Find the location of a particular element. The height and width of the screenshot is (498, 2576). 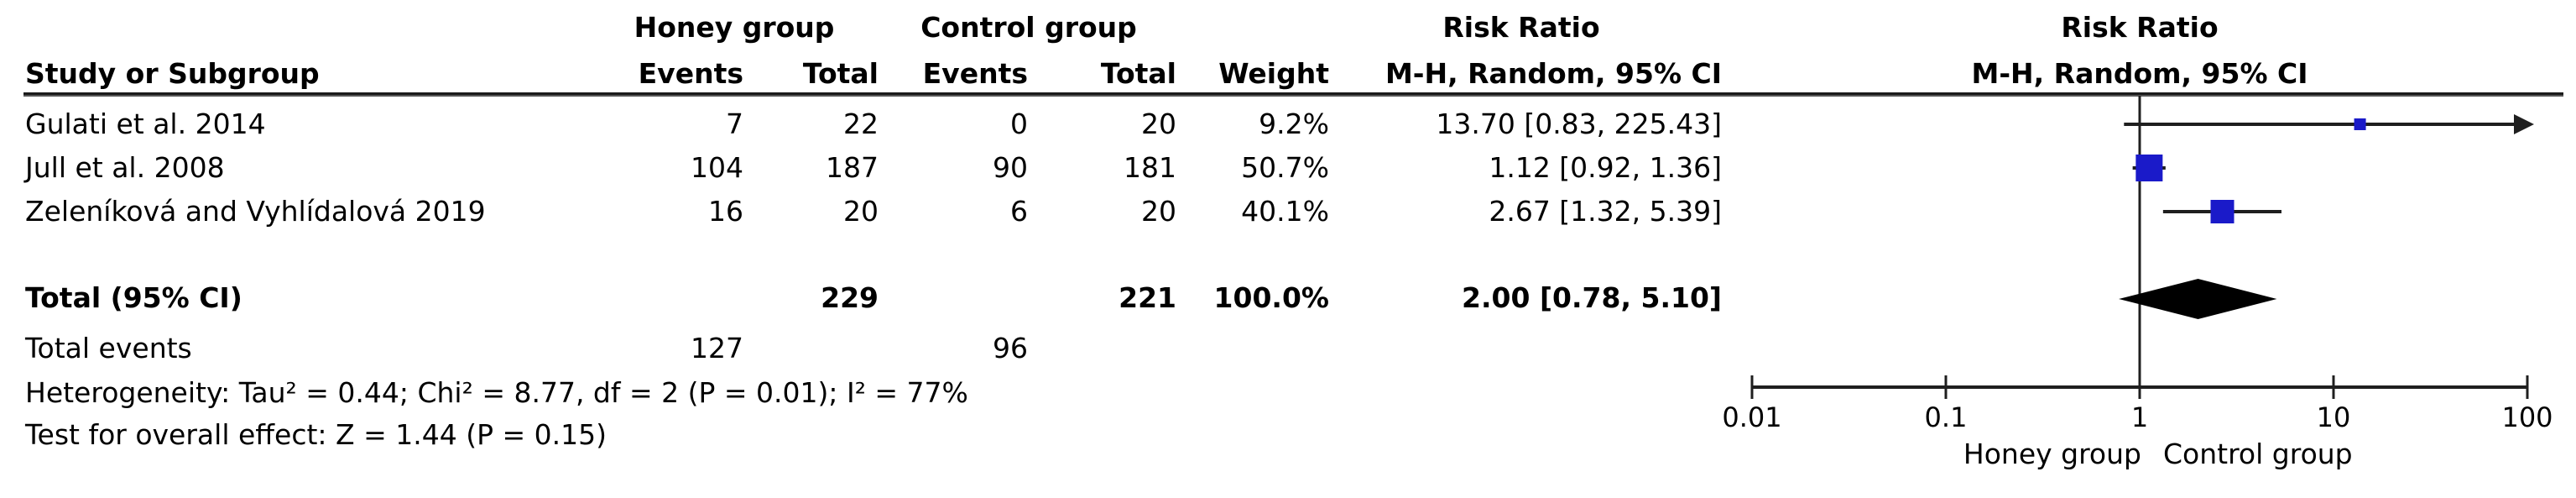

total-label: Total (95% CI) is located at coordinates (133, 297).